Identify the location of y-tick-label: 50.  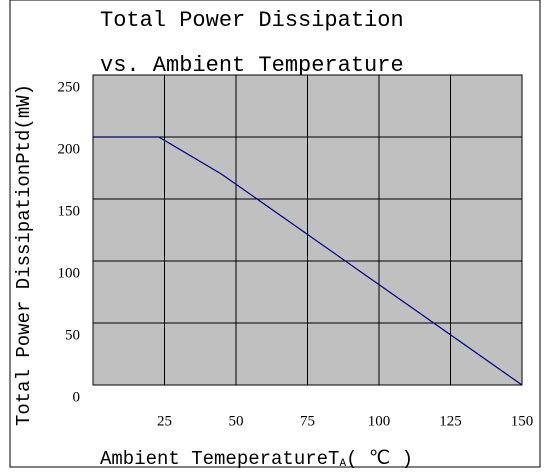
(72, 335).